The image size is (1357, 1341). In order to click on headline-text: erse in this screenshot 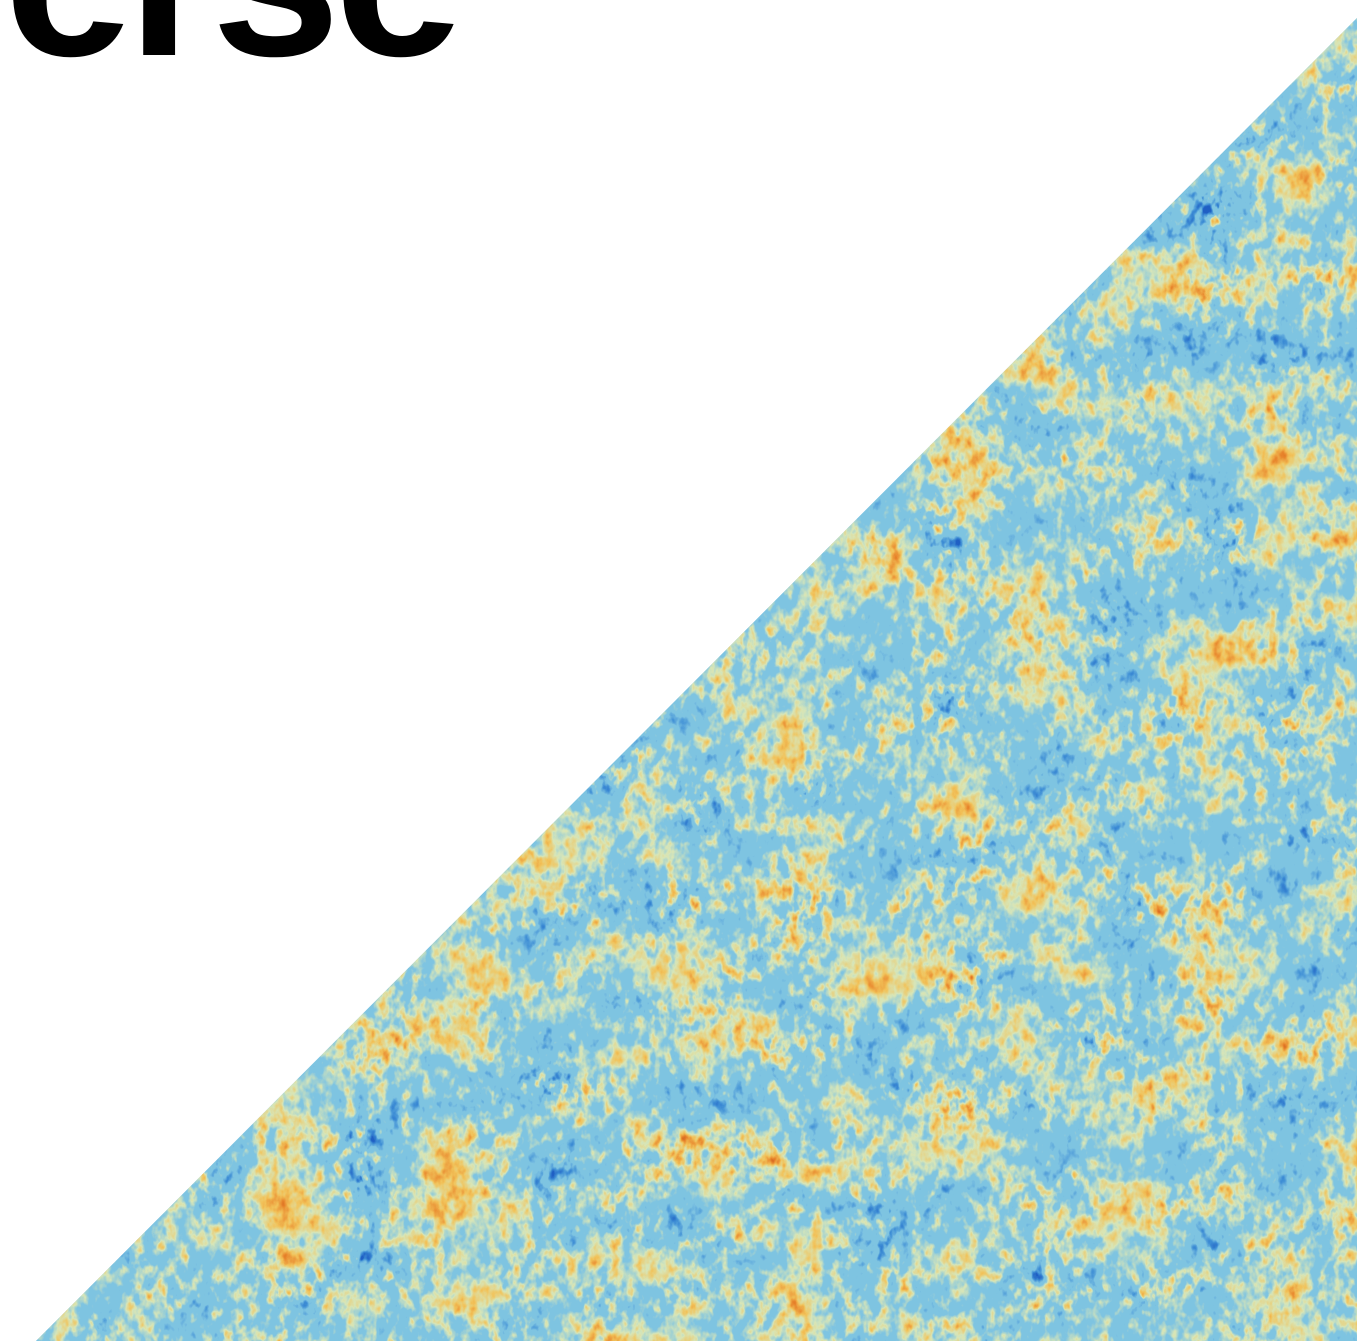, I will do `click(233, 46)`.